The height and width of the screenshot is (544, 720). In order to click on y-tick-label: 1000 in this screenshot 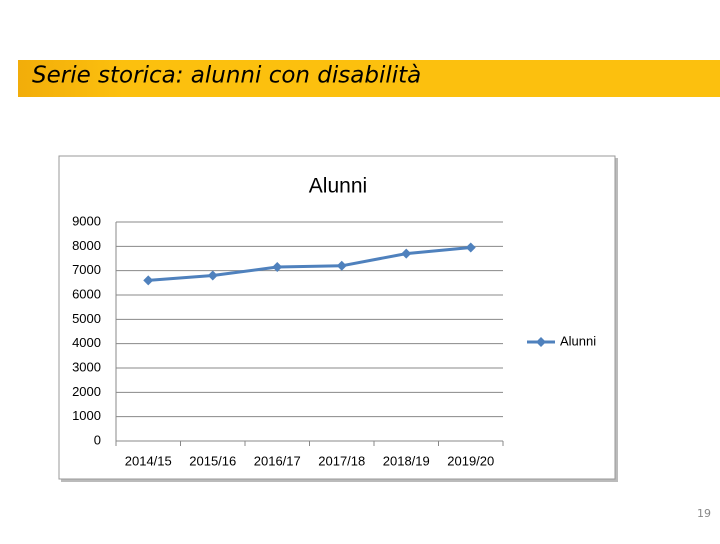, I will do `click(86, 415)`.